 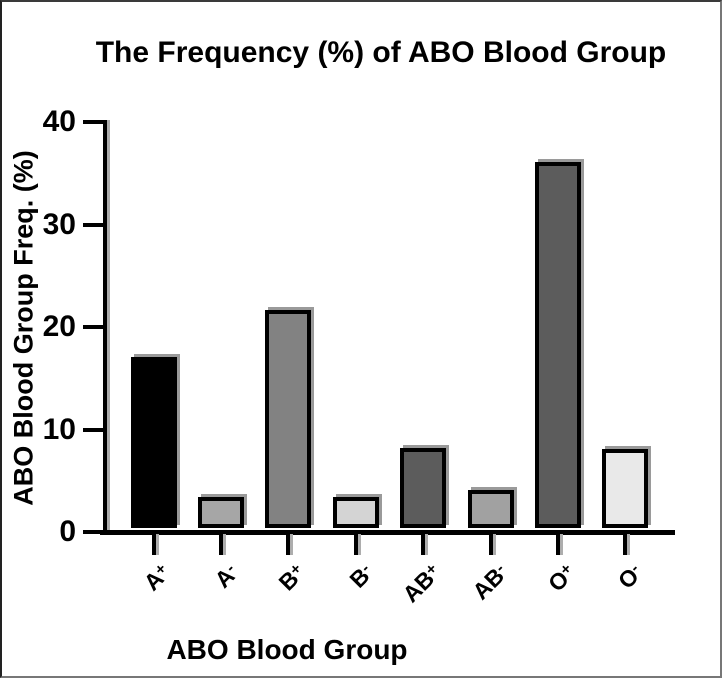 I want to click on x-tick-label: AB-, so click(x=487, y=582).